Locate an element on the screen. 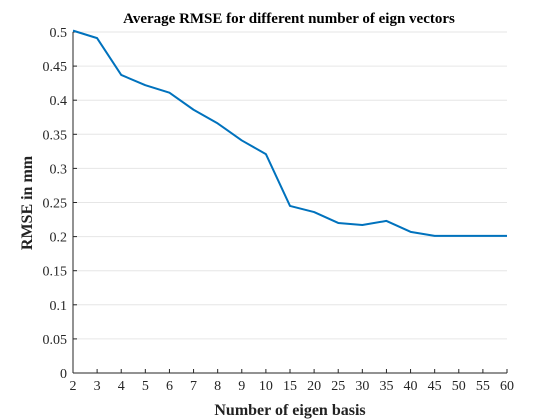 This screenshot has width=560, height=420. x-tick-label: 3 is located at coordinates (97, 386).